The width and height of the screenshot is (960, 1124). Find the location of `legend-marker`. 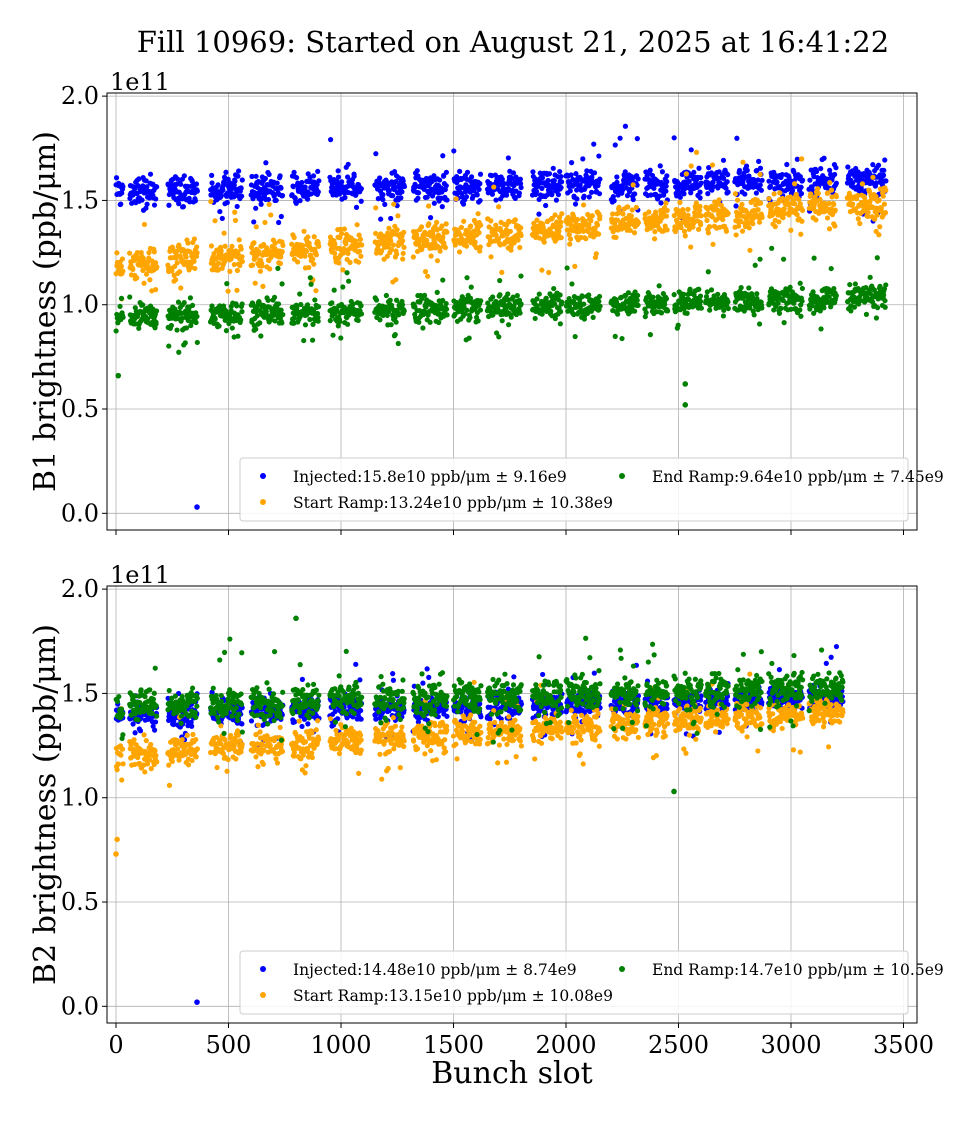

legend-marker is located at coordinates (622, 476).